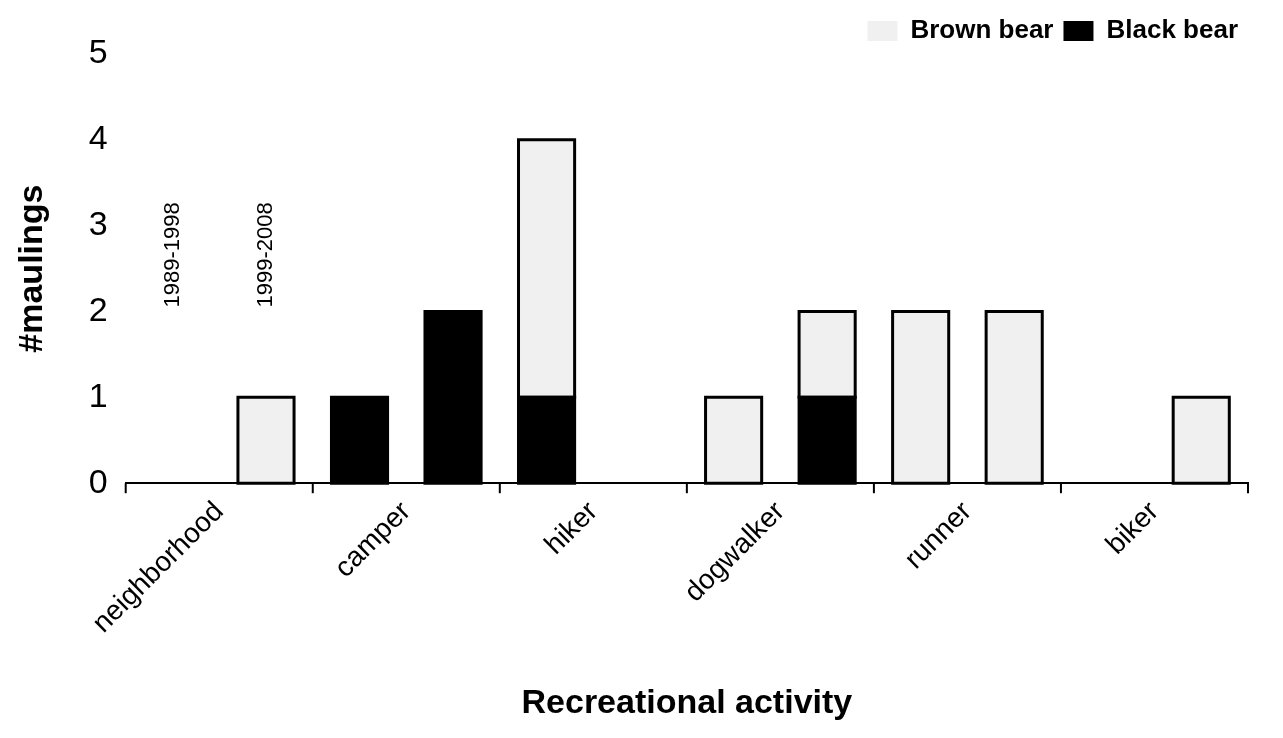  I want to click on y-tick-label: 2, so click(98, 308).